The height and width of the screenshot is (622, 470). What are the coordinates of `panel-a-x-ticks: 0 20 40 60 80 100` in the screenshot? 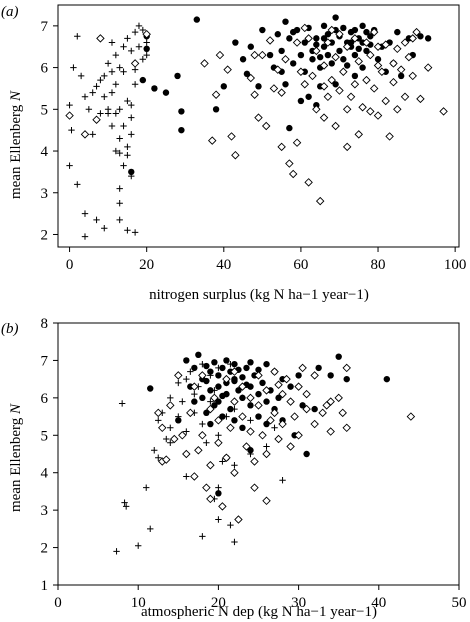 It's located at (266, 260).